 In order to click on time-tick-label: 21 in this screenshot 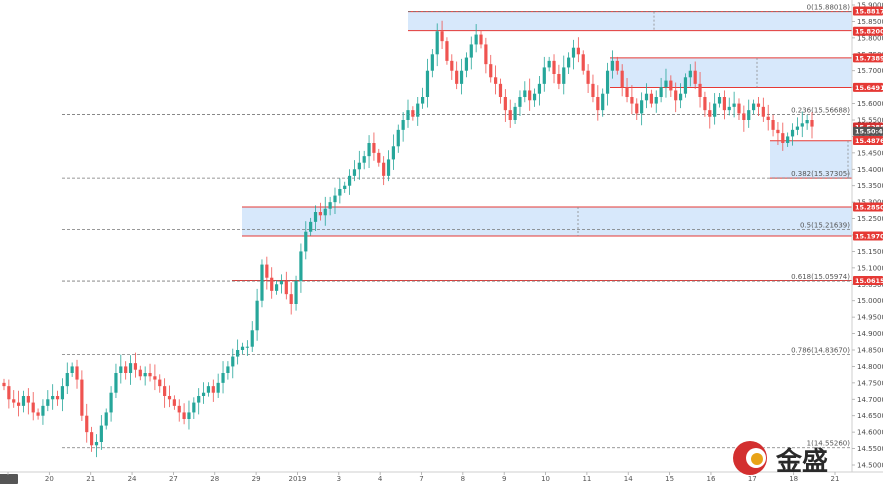, I will do `click(835, 479)`.